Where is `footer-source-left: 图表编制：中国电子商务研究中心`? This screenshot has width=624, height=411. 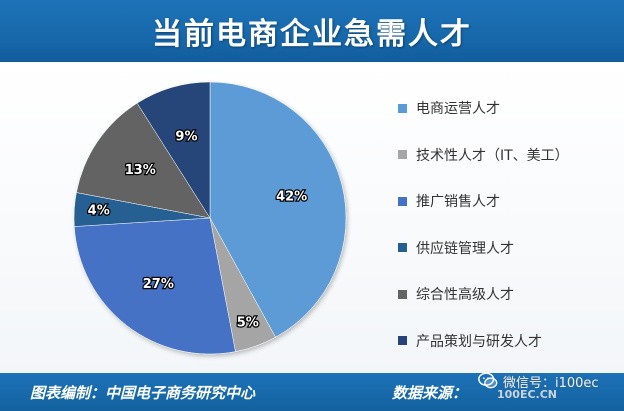
footer-source-left: 图表编制：中国电子商务研究中心 is located at coordinates (143, 393).